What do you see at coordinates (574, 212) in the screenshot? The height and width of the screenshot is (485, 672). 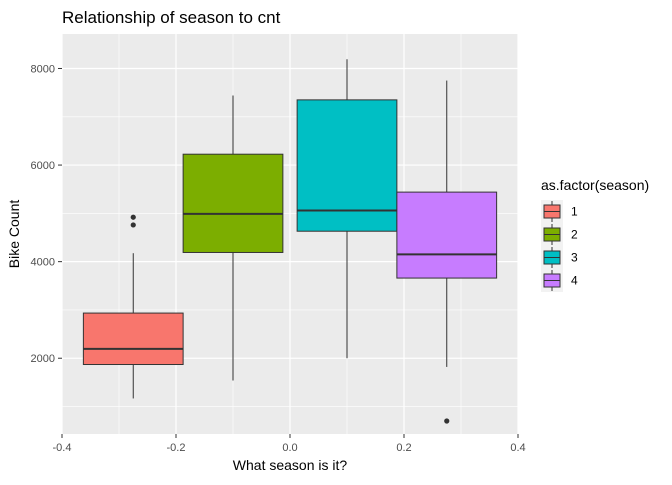 I see `legend-label-1: 1` at bounding box center [574, 212].